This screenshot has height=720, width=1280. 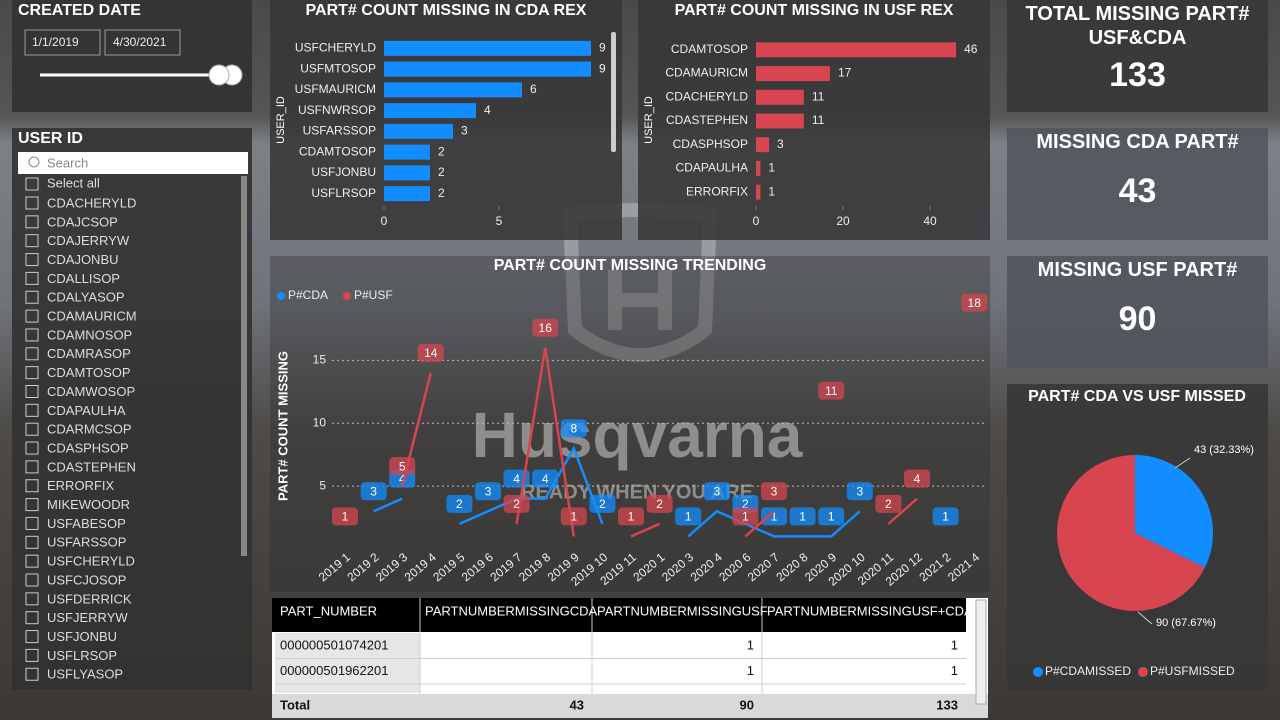 I want to click on line, so click(x=545, y=442).